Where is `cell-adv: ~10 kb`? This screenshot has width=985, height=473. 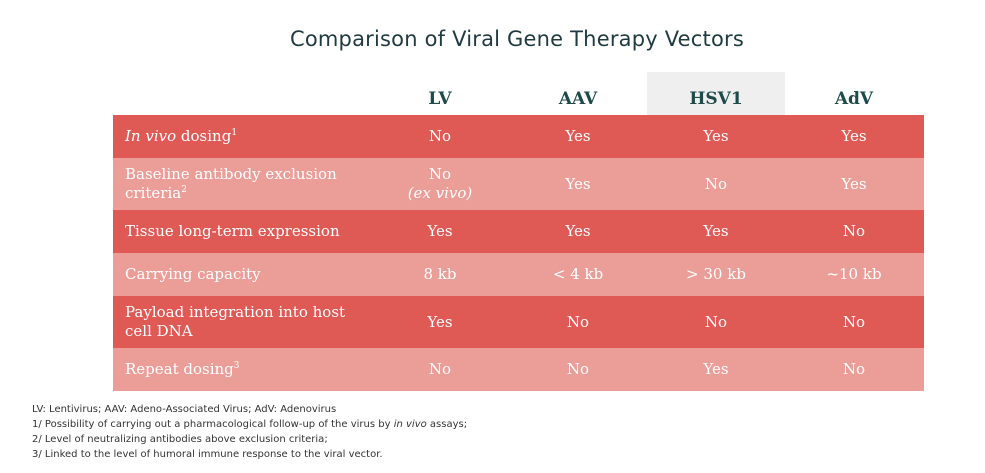 cell-adv: ~10 kb is located at coordinates (854, 274).